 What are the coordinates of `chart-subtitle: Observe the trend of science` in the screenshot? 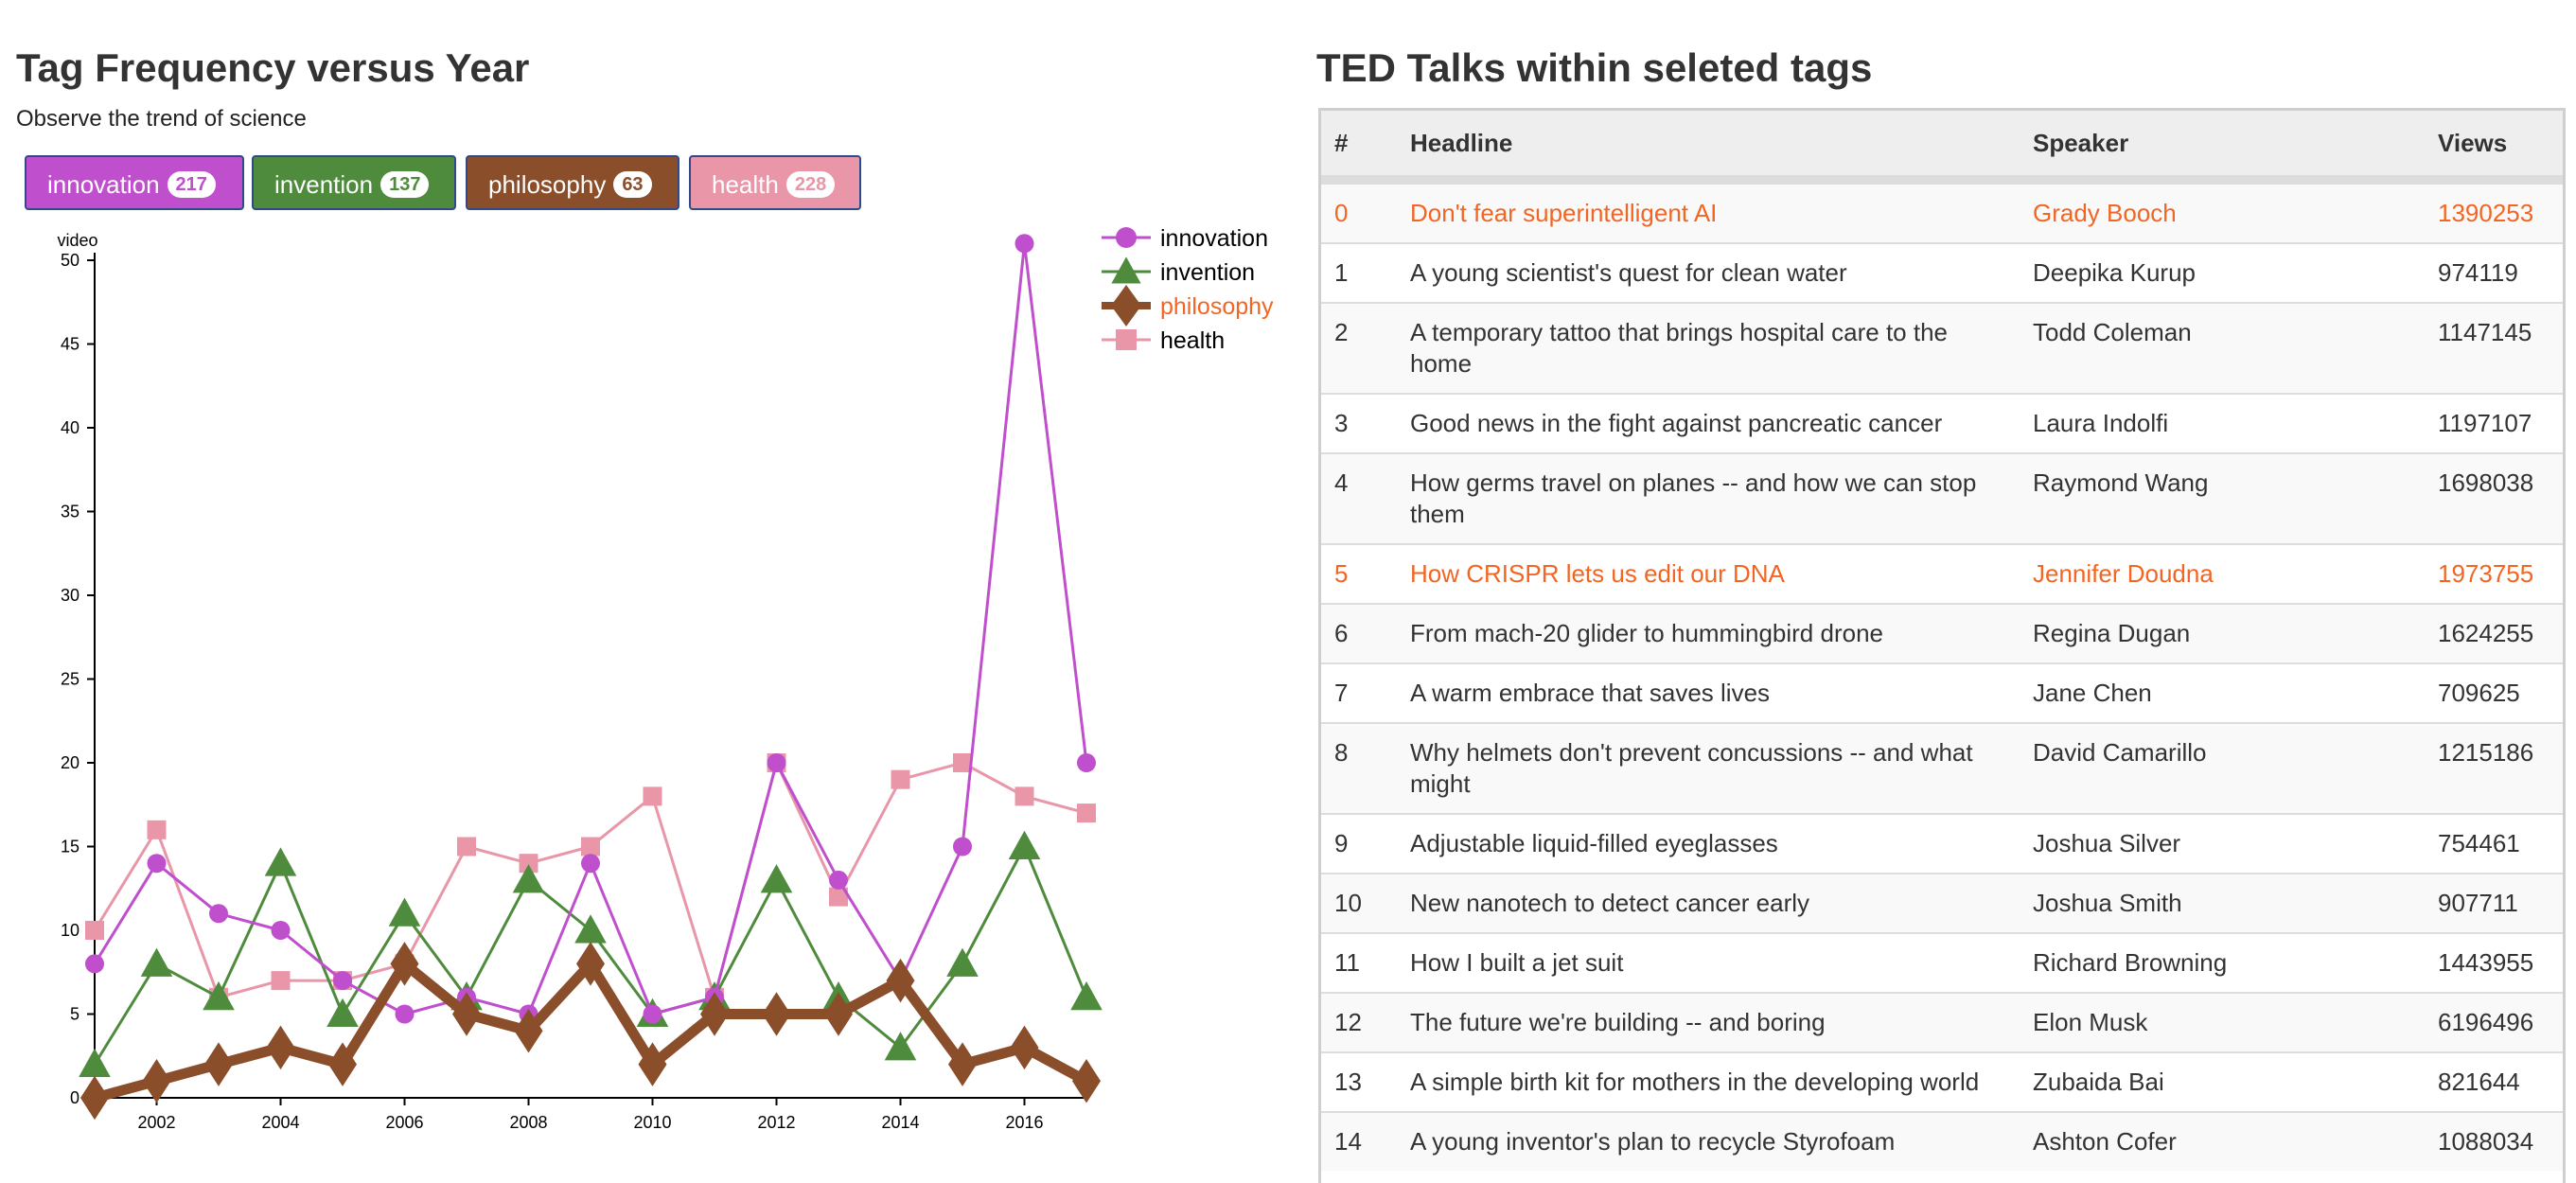 It's located at (161, 119).